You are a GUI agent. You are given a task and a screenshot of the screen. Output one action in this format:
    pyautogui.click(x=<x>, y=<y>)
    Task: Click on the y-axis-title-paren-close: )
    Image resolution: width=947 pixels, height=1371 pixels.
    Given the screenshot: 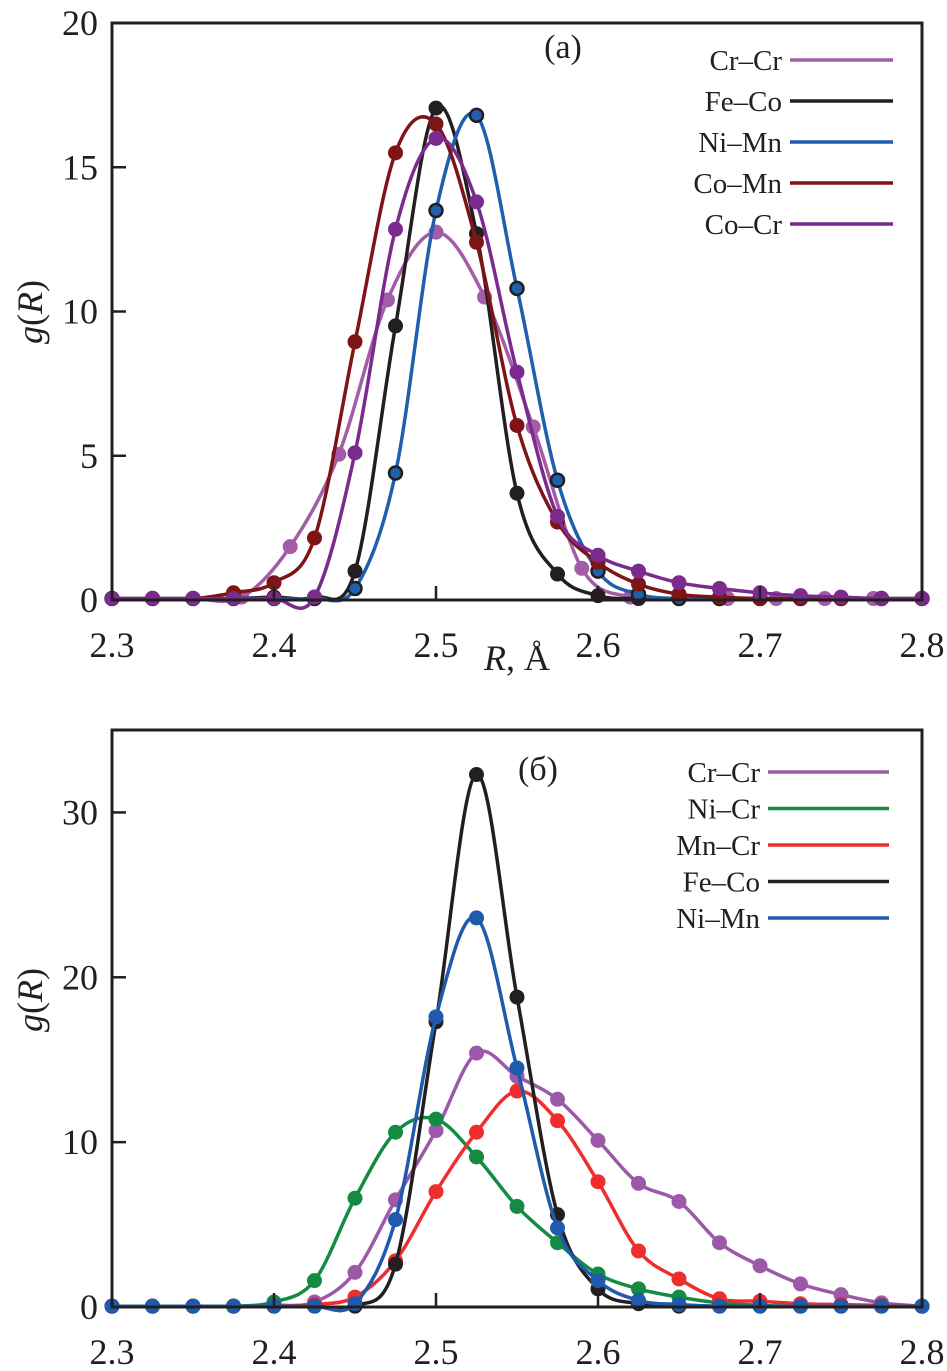 What is the action you would take?
    pyautogui.click(x=30, y=974)
    